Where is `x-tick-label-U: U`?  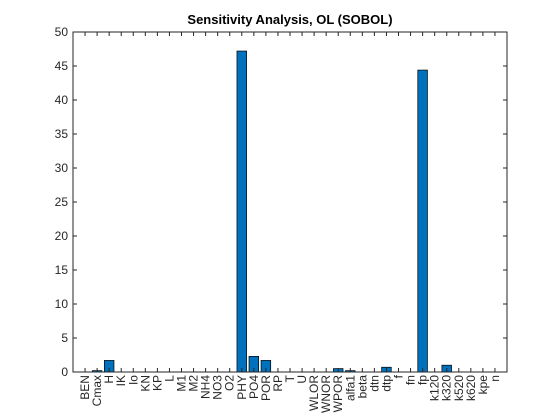 x-tick-label-U: U is located at coordinates (302, 379).